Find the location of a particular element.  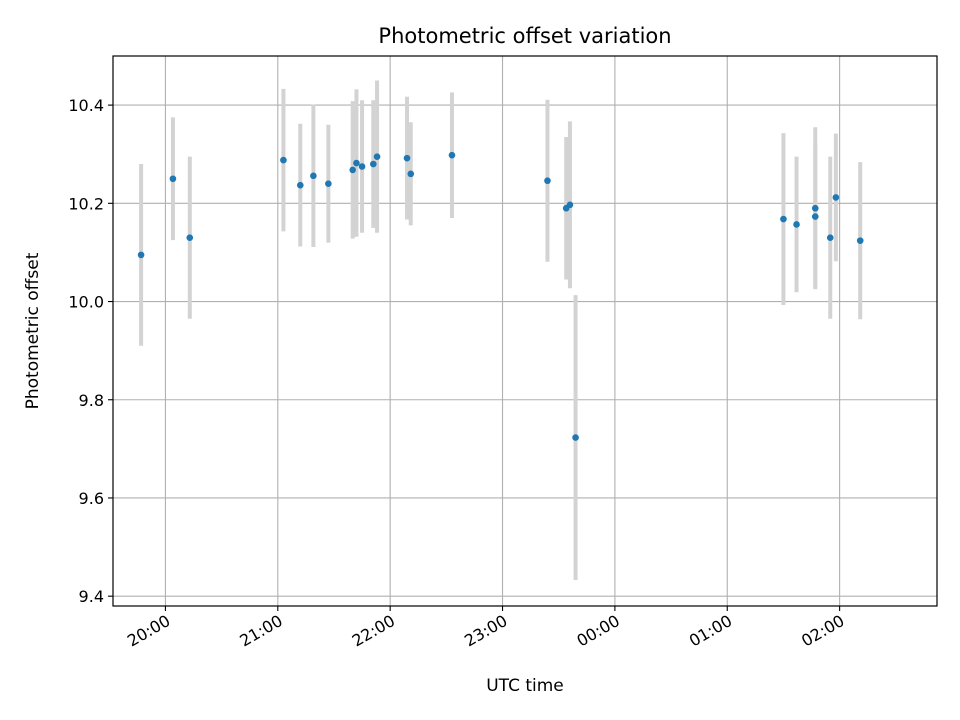

x-tick-label: 02:00 is located at coordinates (822, 631).